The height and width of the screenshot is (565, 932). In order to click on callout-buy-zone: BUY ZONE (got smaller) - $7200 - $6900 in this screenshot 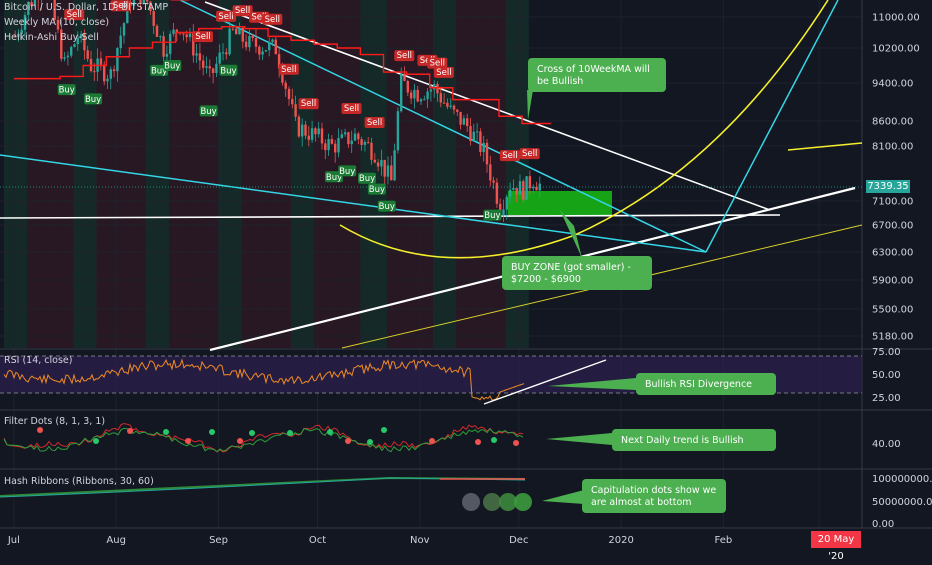, I will do `click(577, 273)`.